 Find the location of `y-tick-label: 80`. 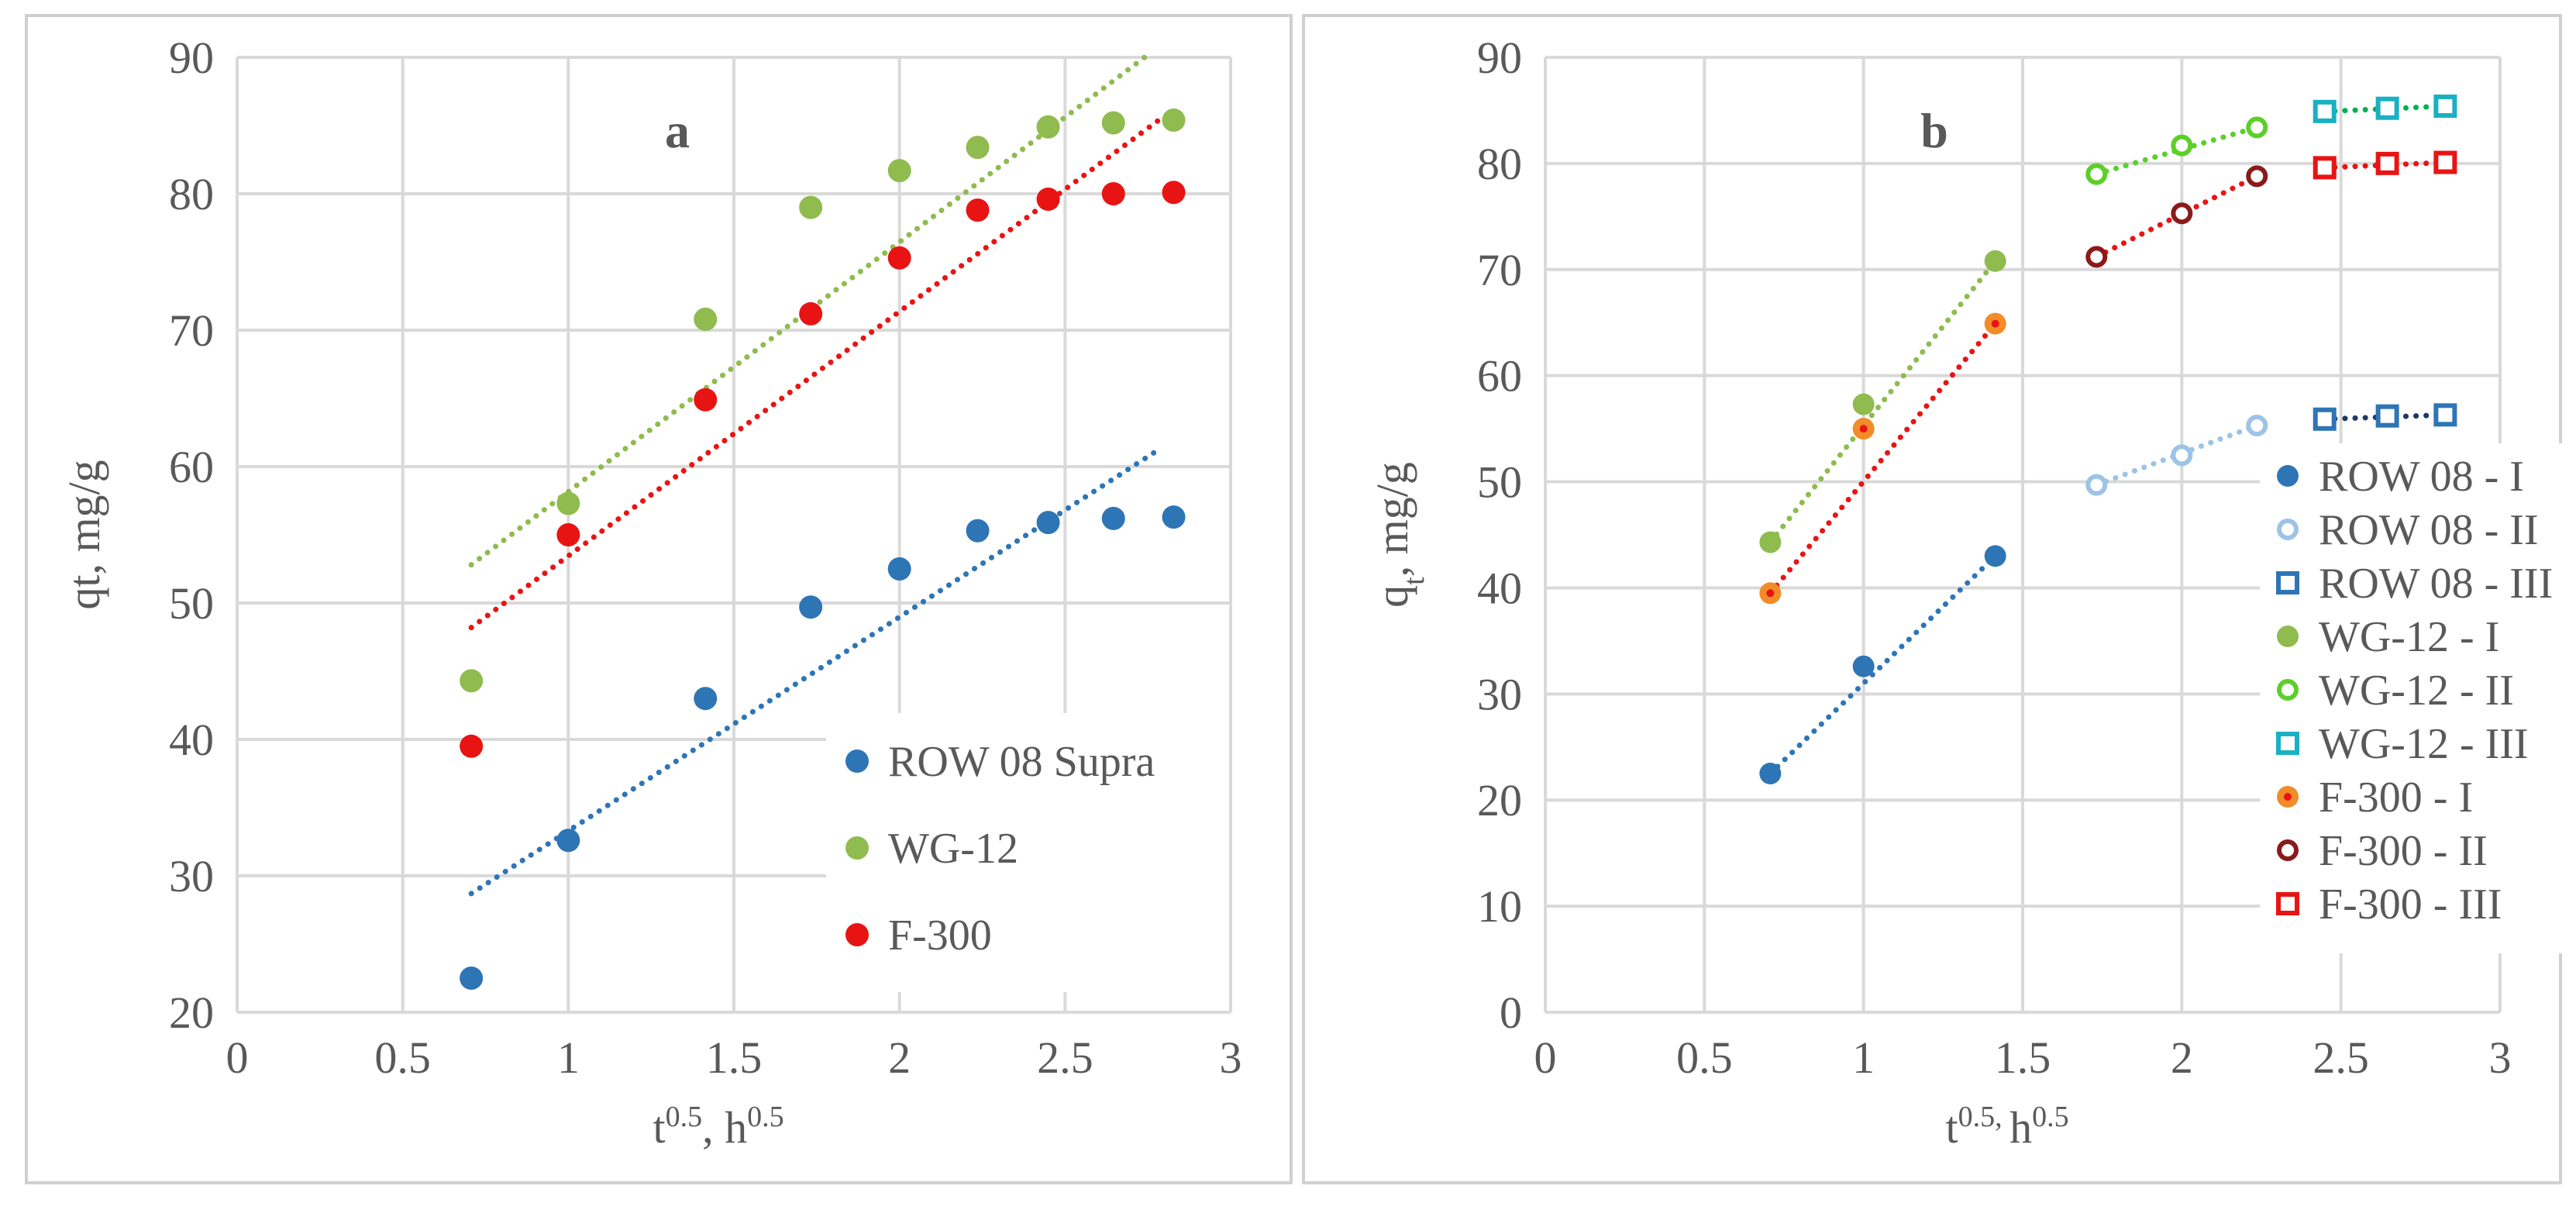

y-tick-label: 80 is located at coordinates (191, 194).